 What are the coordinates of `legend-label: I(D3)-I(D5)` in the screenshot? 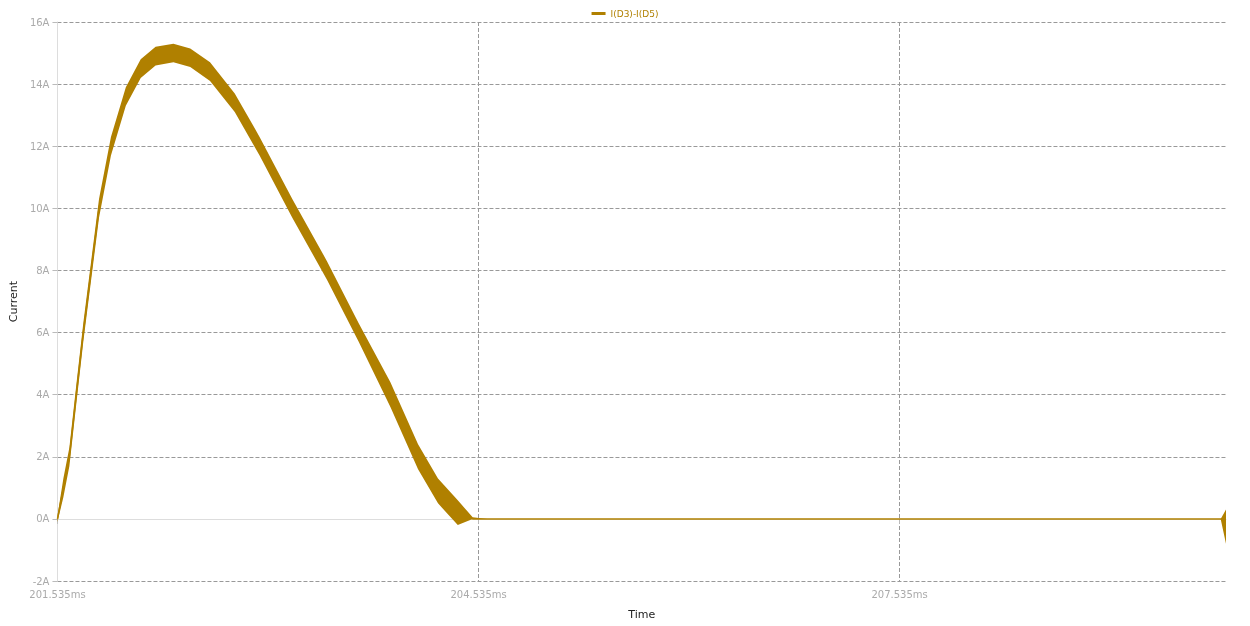 It's located at (634, 13).